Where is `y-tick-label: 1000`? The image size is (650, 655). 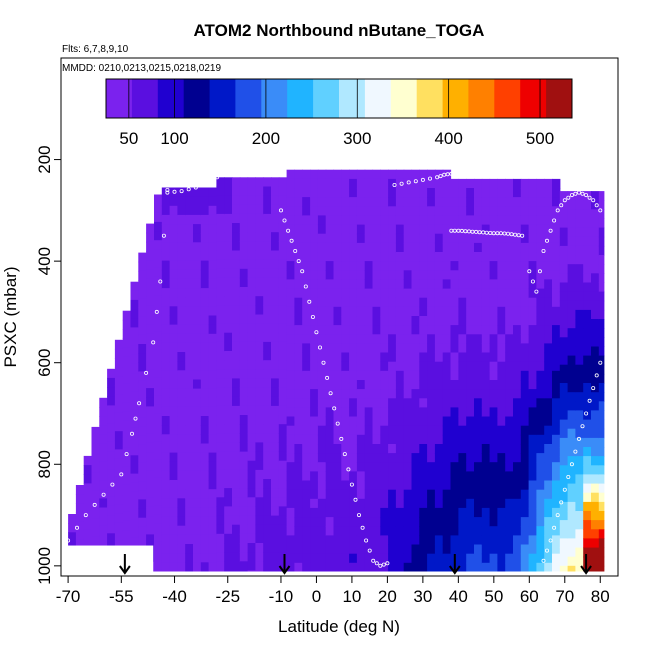
y-tick-label: 1000 is located at coordinates (44, 566).